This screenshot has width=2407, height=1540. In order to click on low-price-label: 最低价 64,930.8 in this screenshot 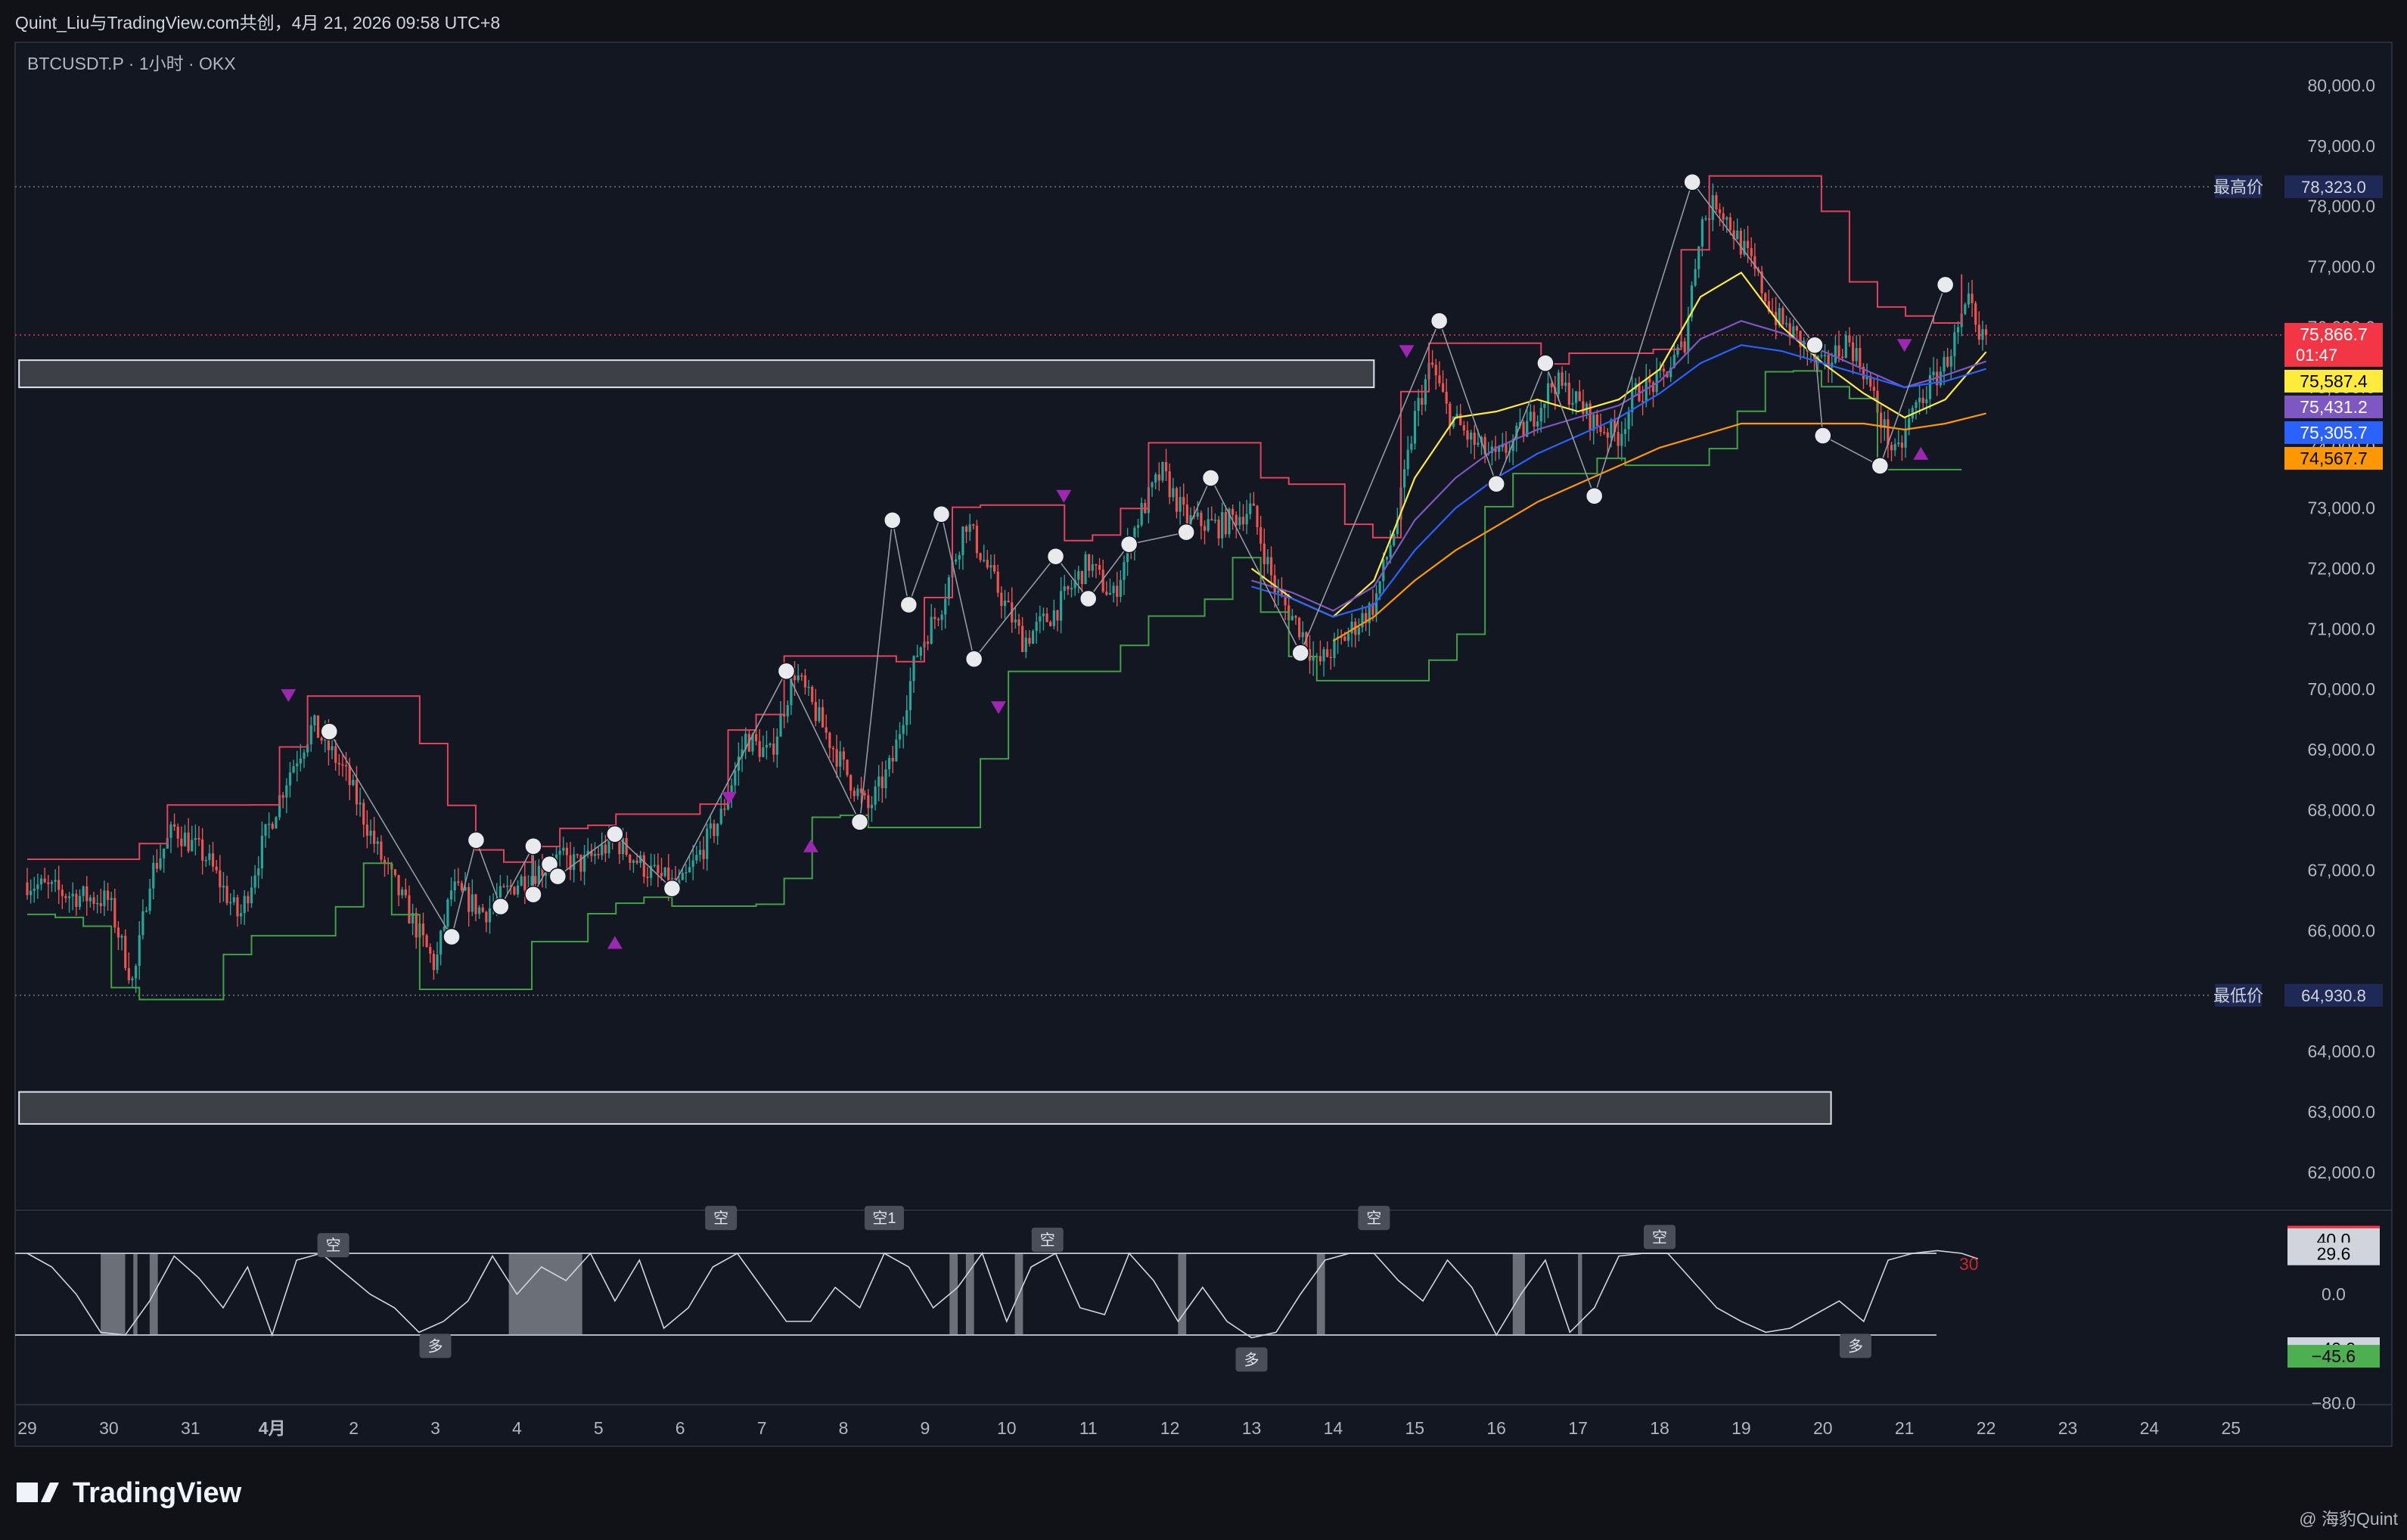, I will do `click(2298, 995)`.